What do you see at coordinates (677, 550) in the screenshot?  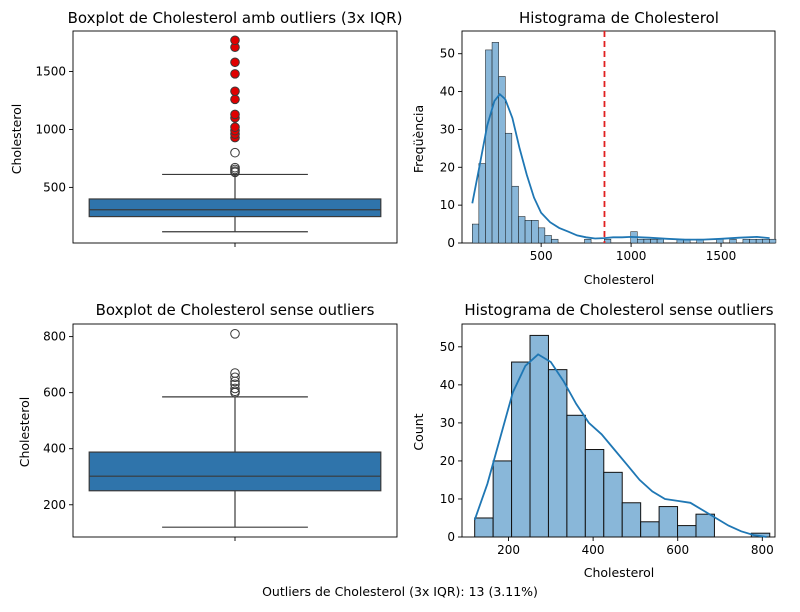 I see `x-tick-label: 600` at bounding box center [677, 550].